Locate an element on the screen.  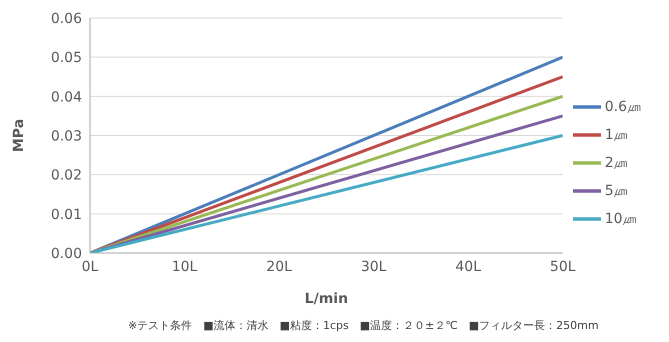
x-tick-label: 40L is located at coordinates (468, 266).